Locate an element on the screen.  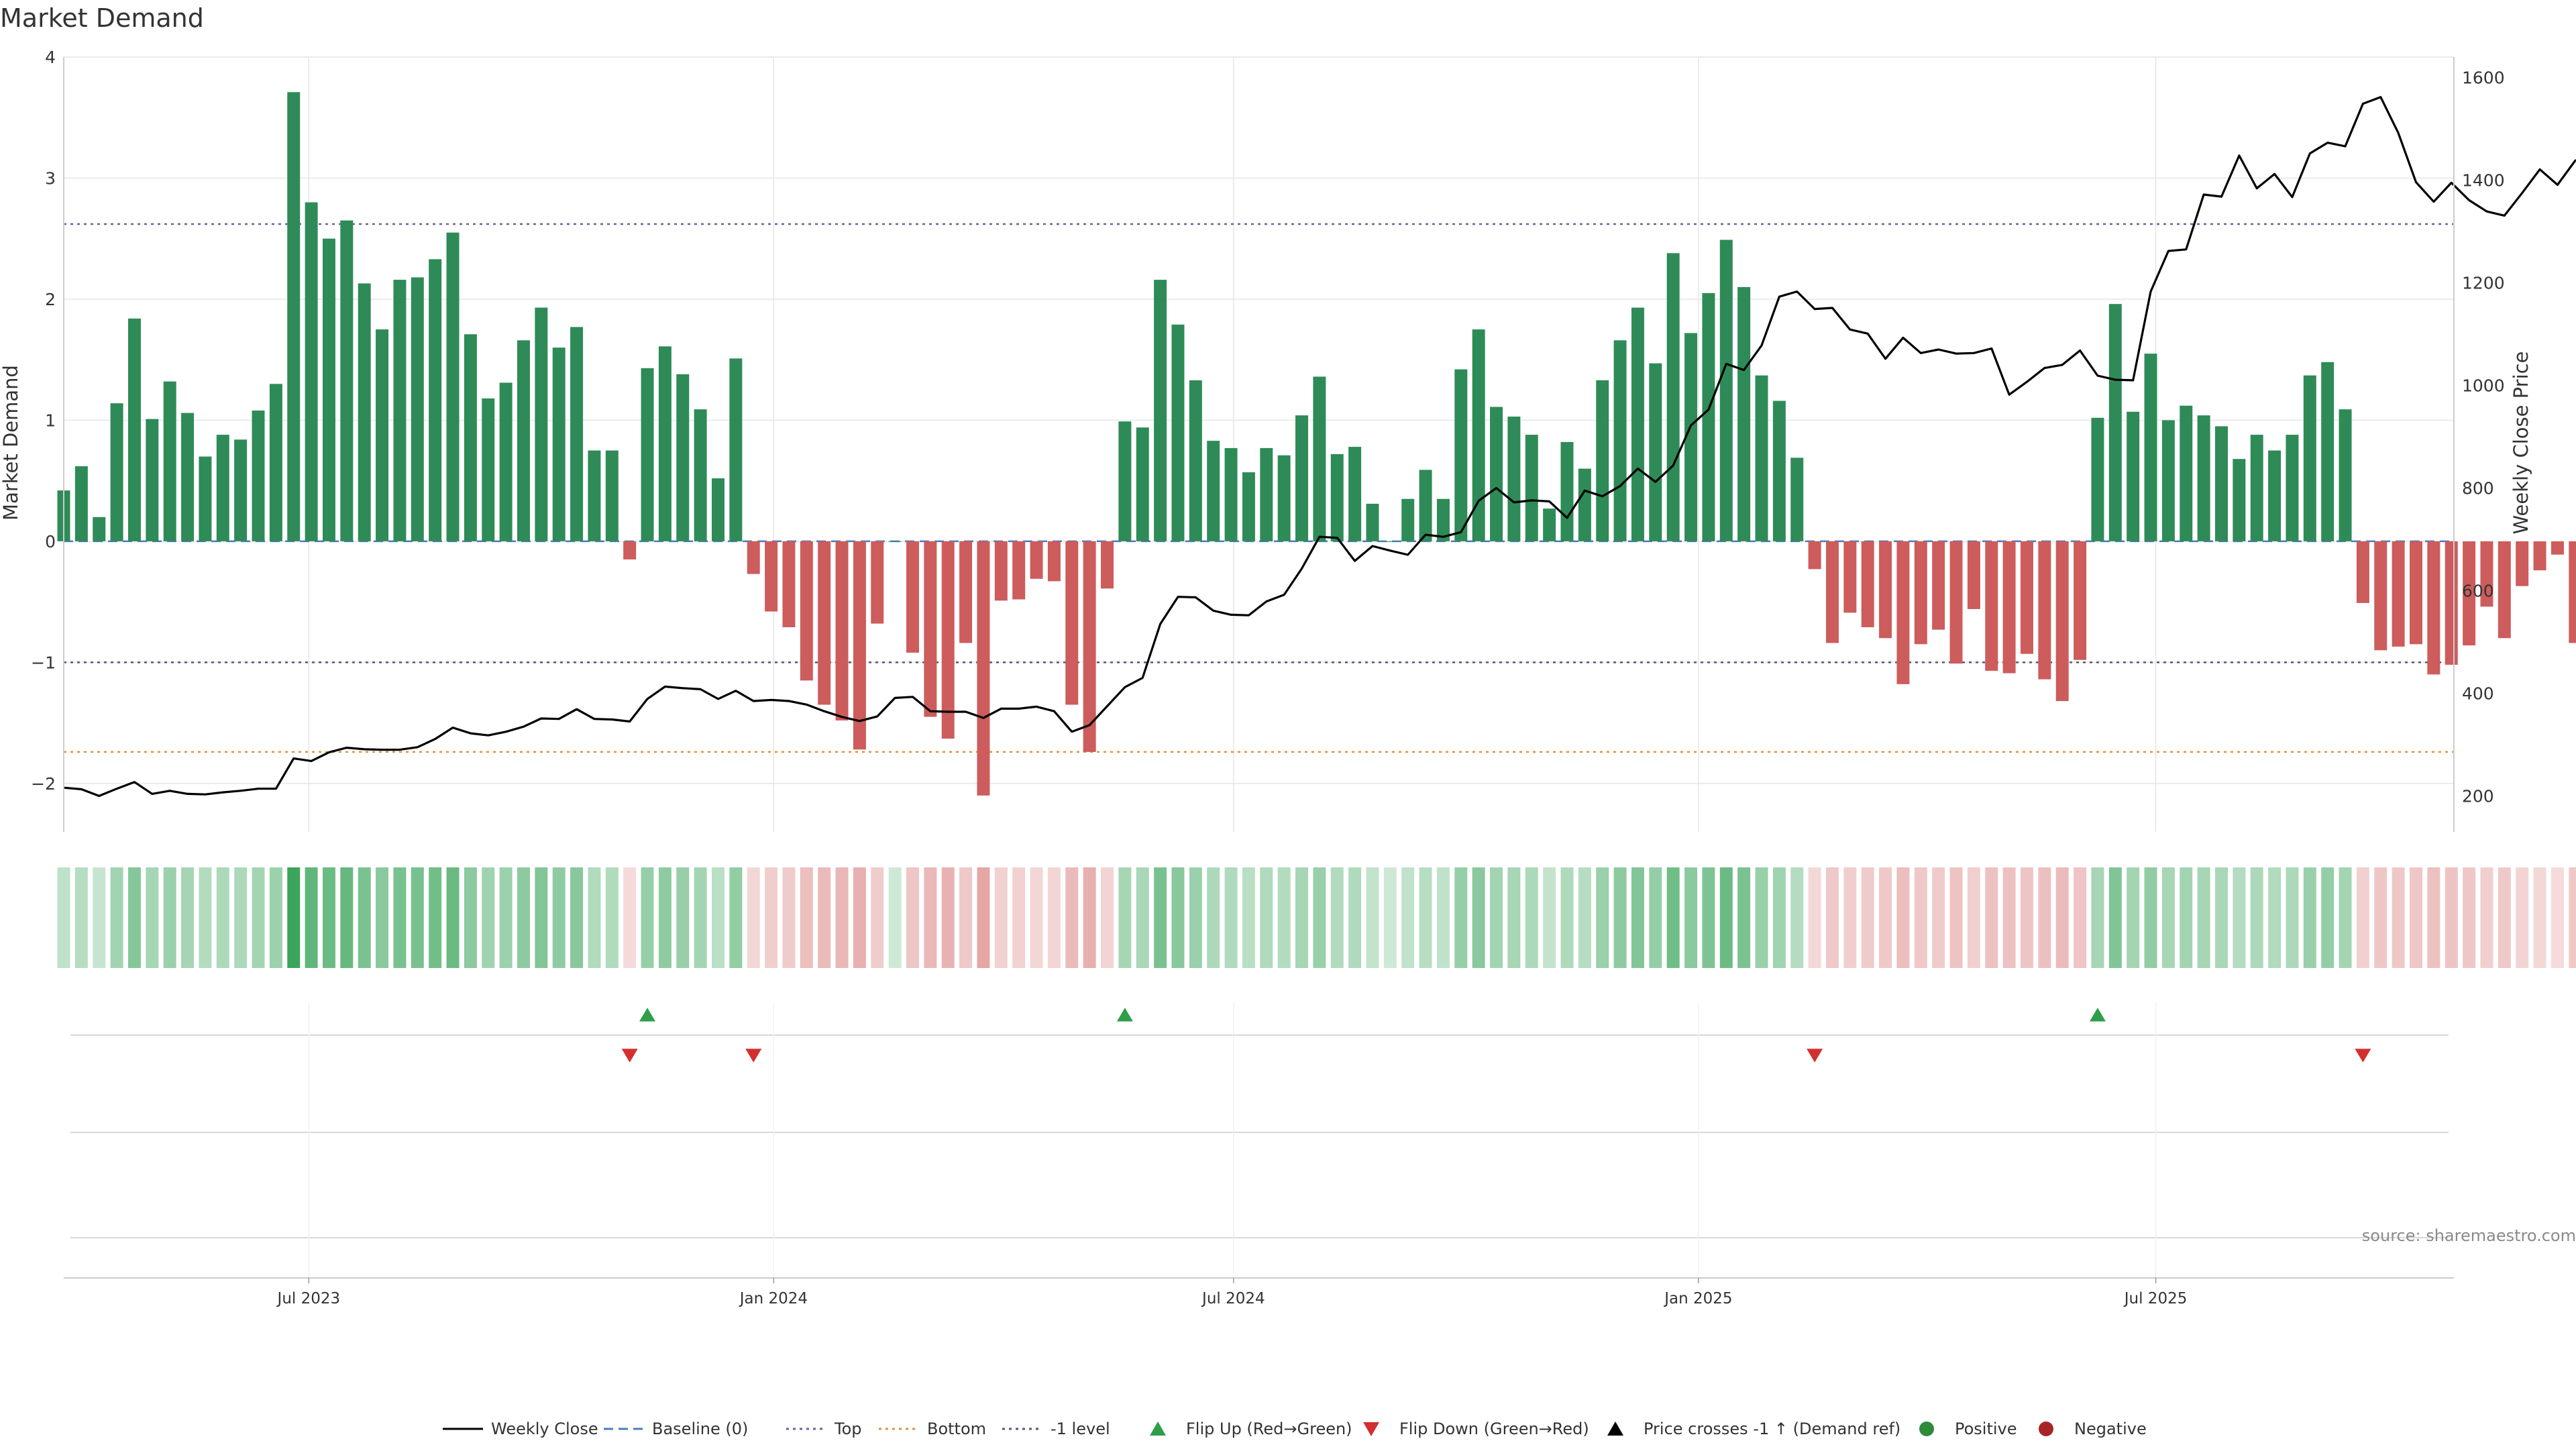
y-tick-label: −2 is located at coordinates (43, 784).